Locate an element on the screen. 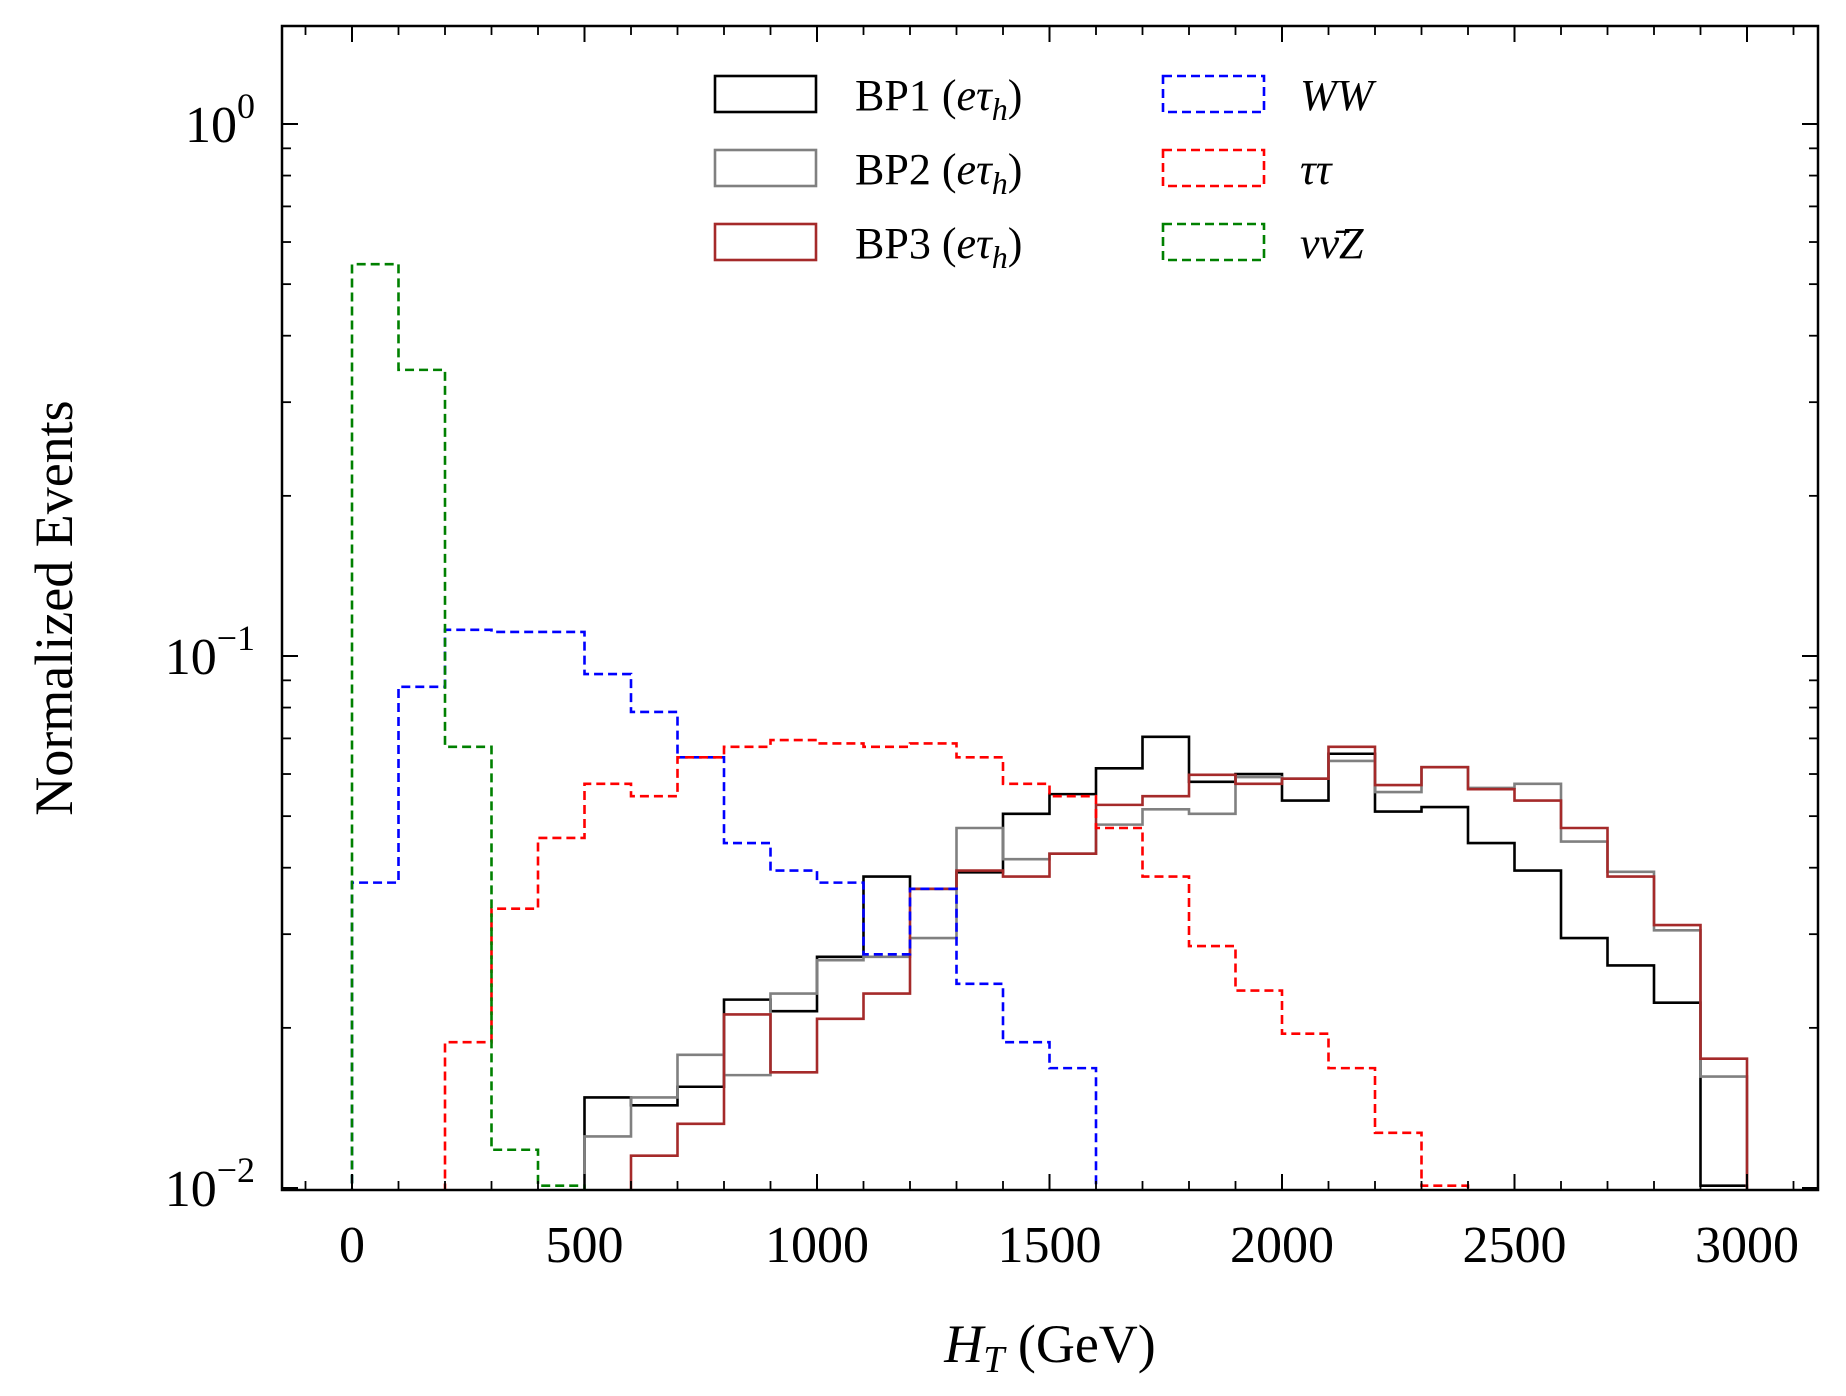  legend-label-3: WW is located at coordinates (1338, 95).